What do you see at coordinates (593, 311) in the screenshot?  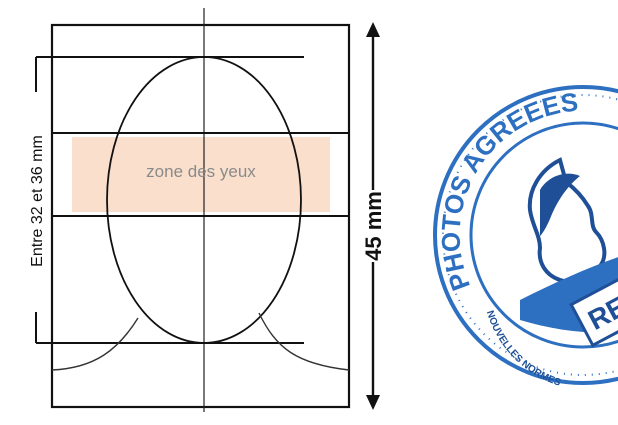 I see `re-badge: RE` at bounding box center [593, 311].